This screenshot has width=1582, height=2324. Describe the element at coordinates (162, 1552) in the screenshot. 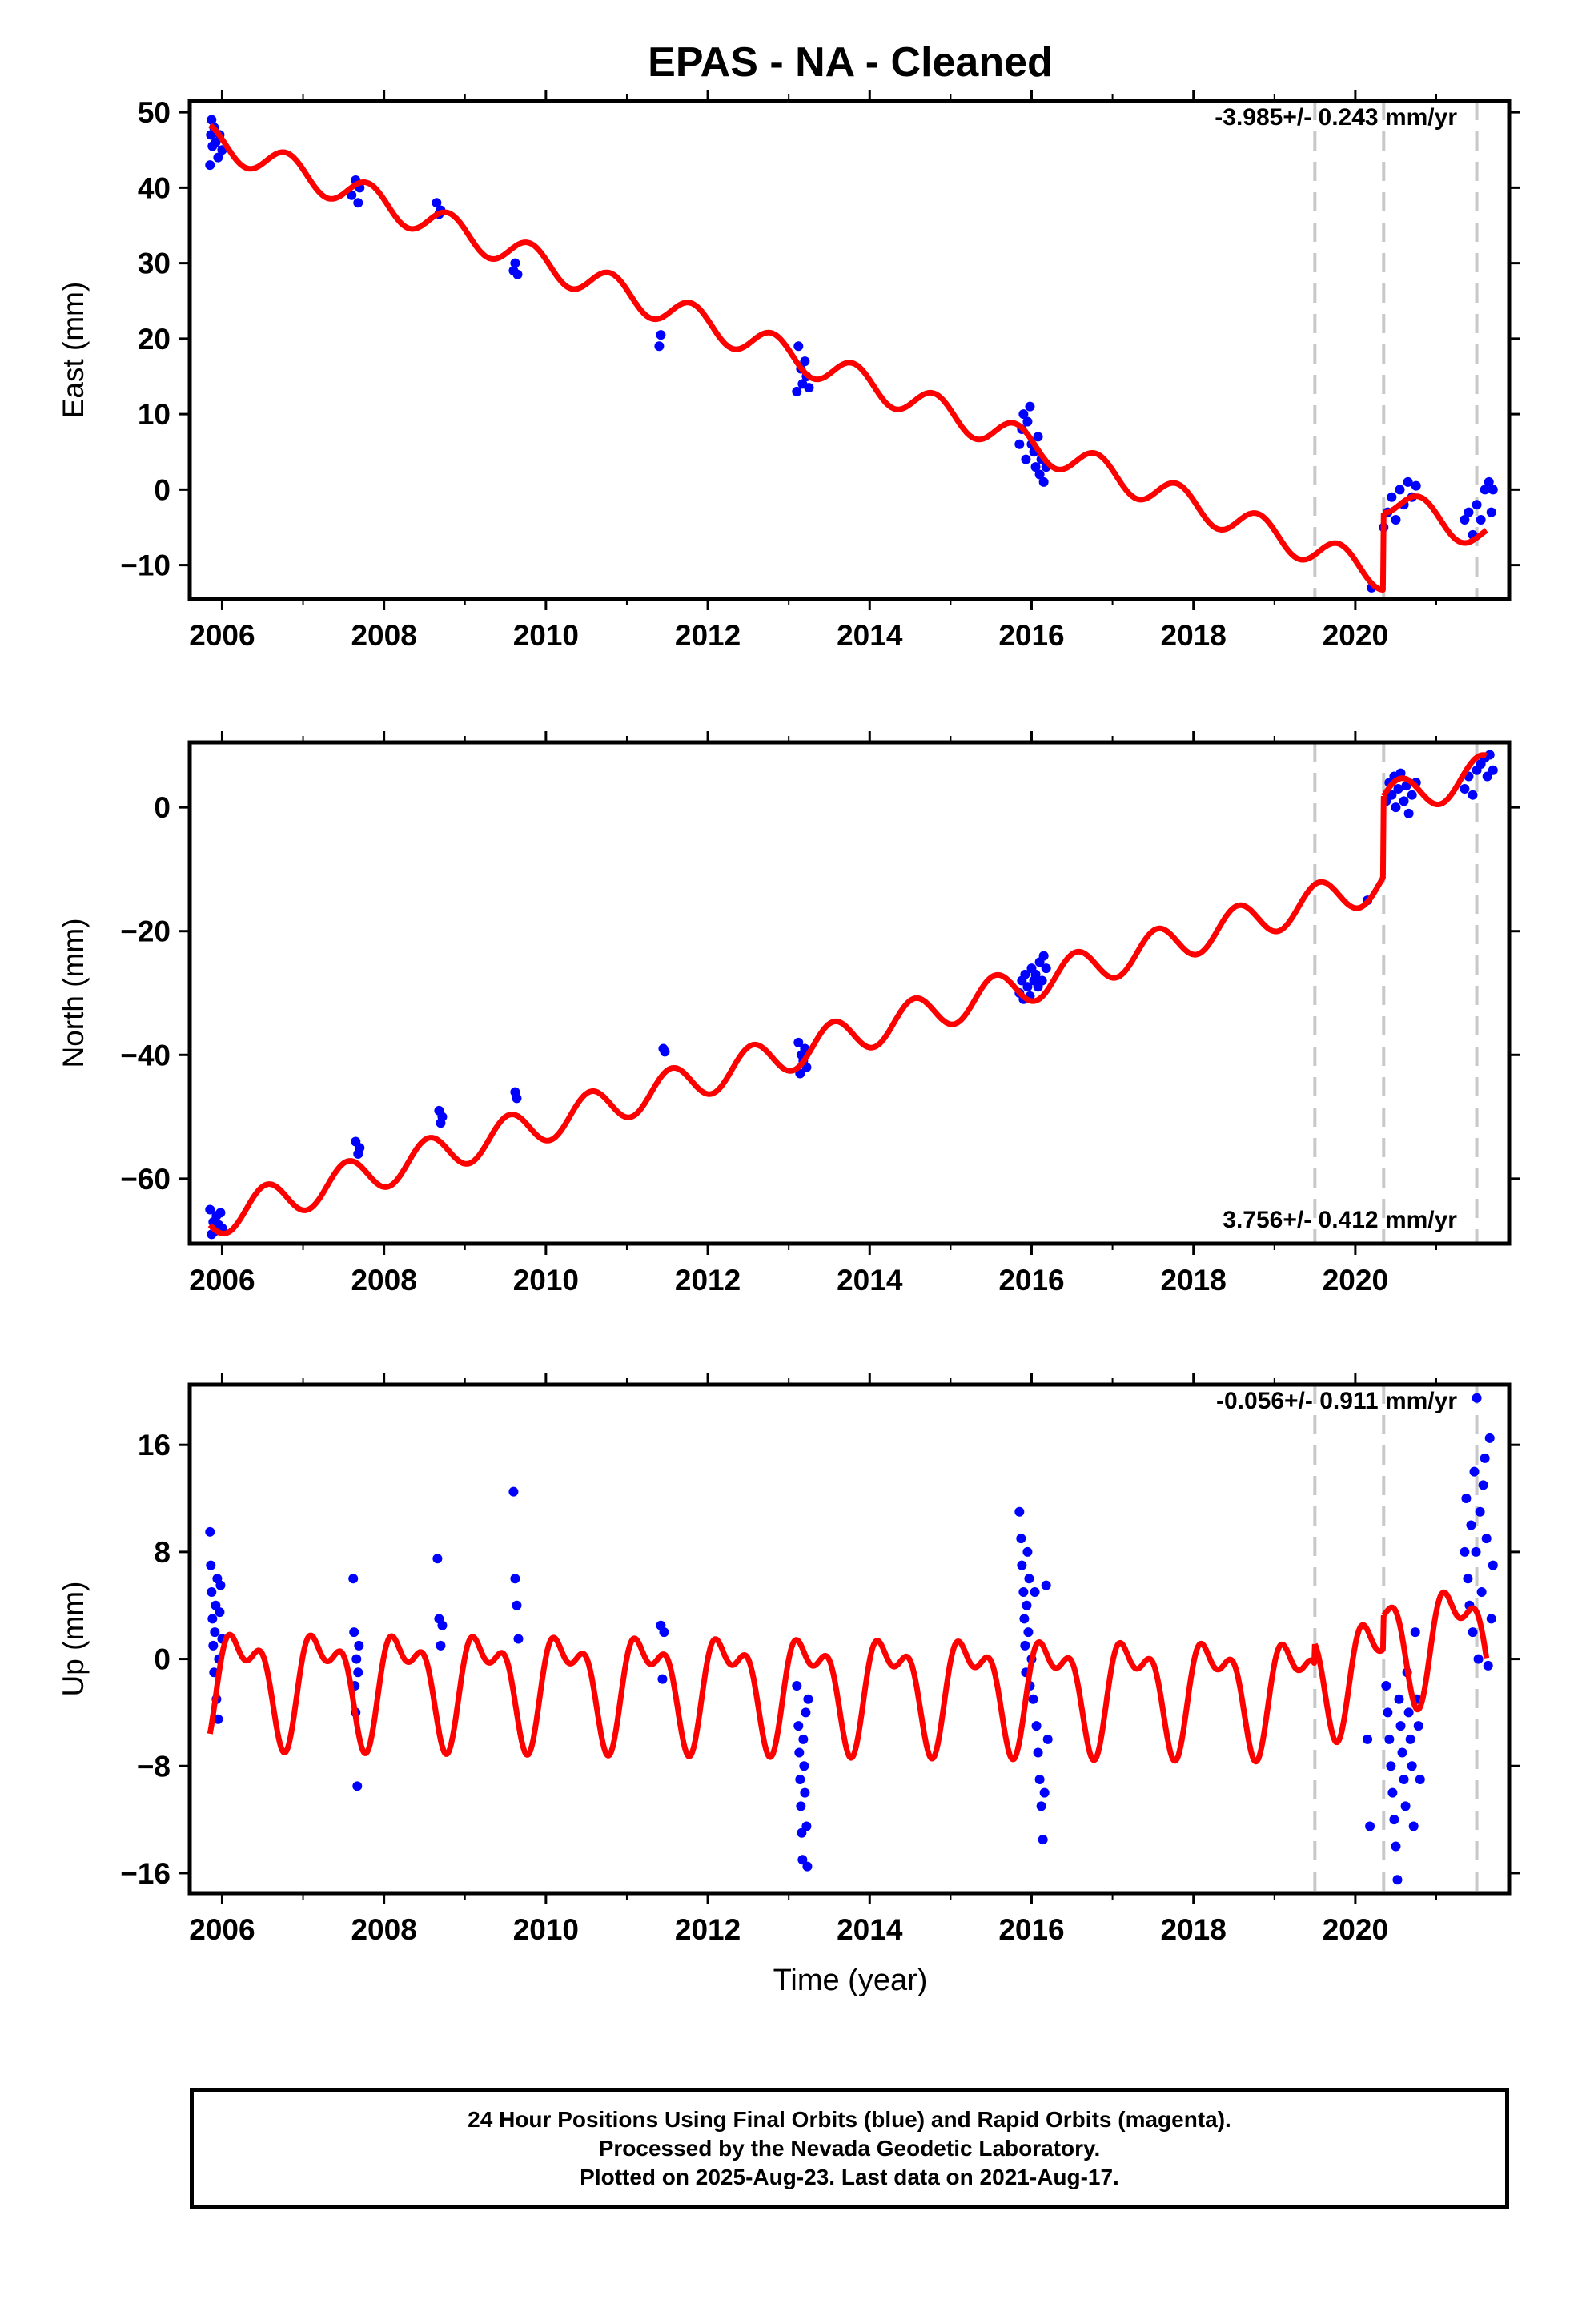

I see `y-tick-label: 8` at that location.